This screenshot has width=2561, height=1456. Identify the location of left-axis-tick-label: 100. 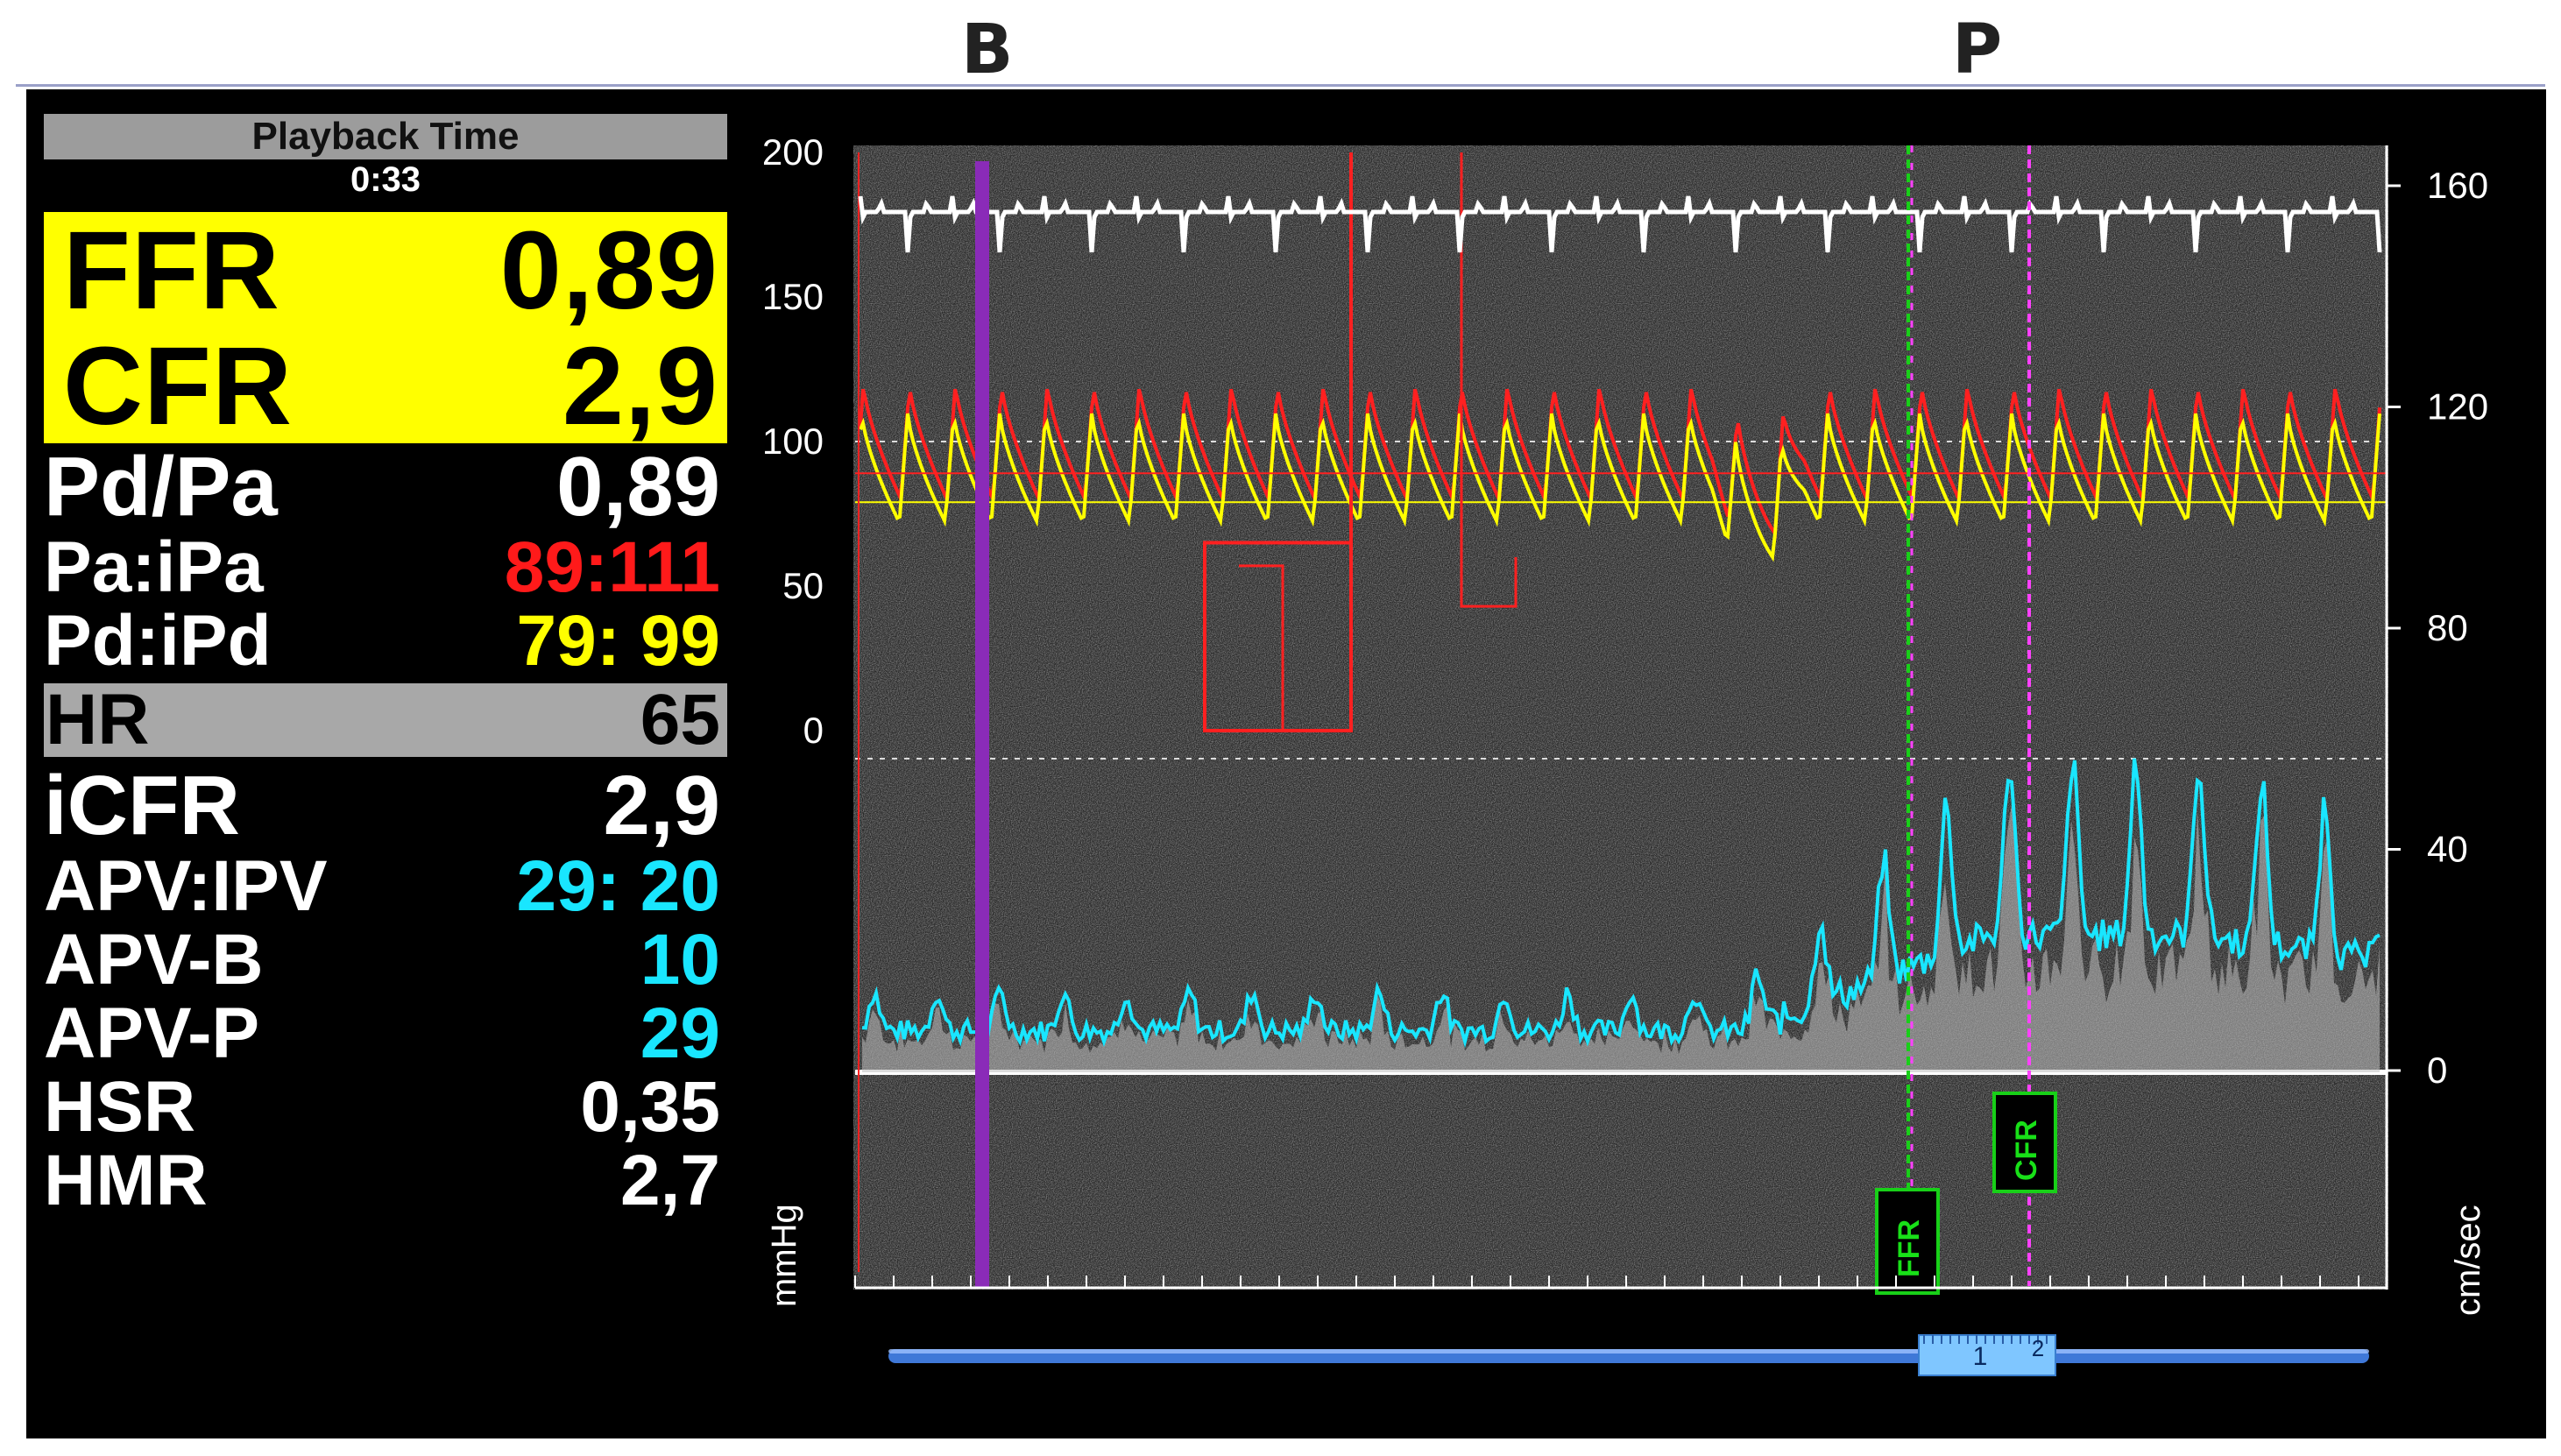
(793, 441).